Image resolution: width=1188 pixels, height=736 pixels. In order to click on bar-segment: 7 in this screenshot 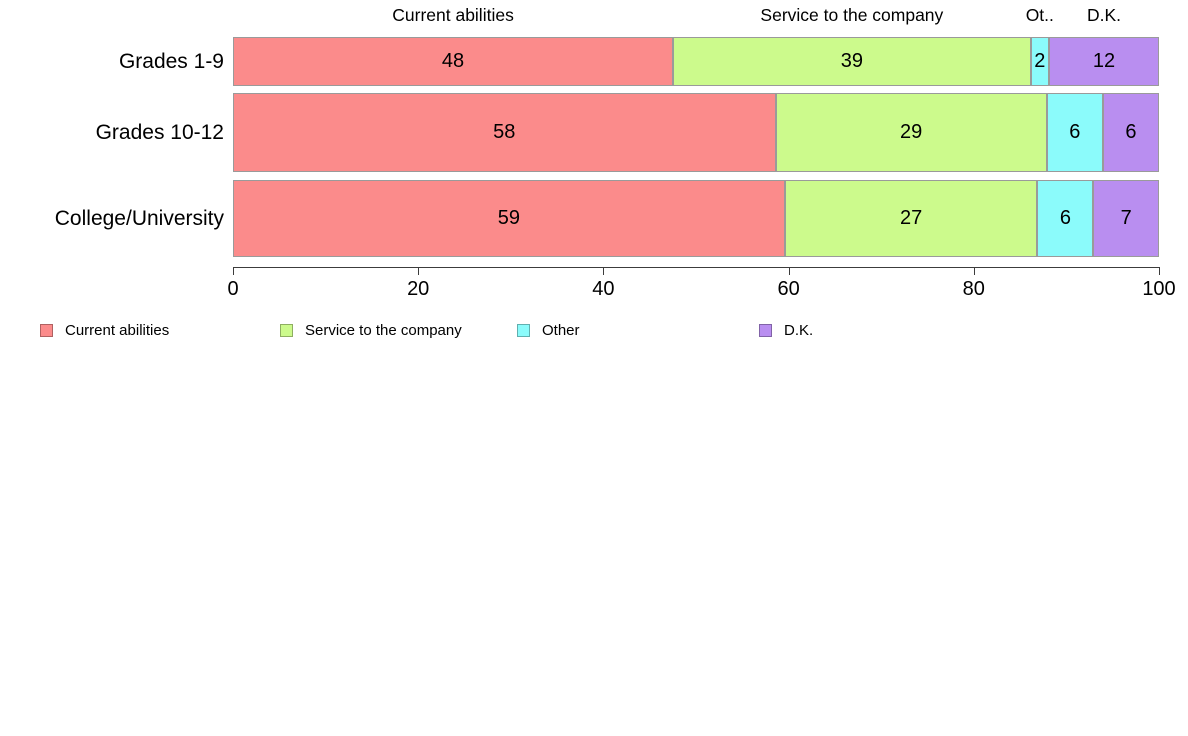, I will do `click(1126, 218)`.